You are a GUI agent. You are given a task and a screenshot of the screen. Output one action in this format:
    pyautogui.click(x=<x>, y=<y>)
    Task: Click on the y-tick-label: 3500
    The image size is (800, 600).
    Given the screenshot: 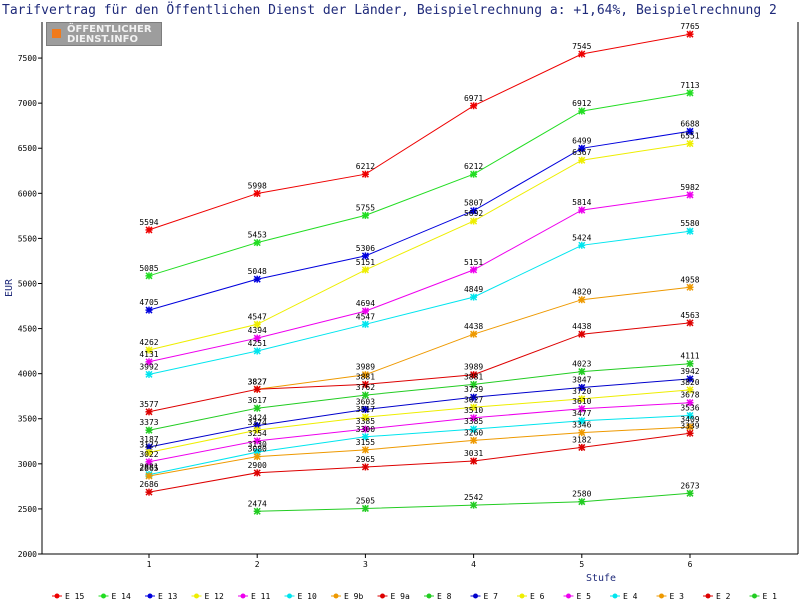 What is the action you would take?
    pyautogui.click(x=27, y=419)
    